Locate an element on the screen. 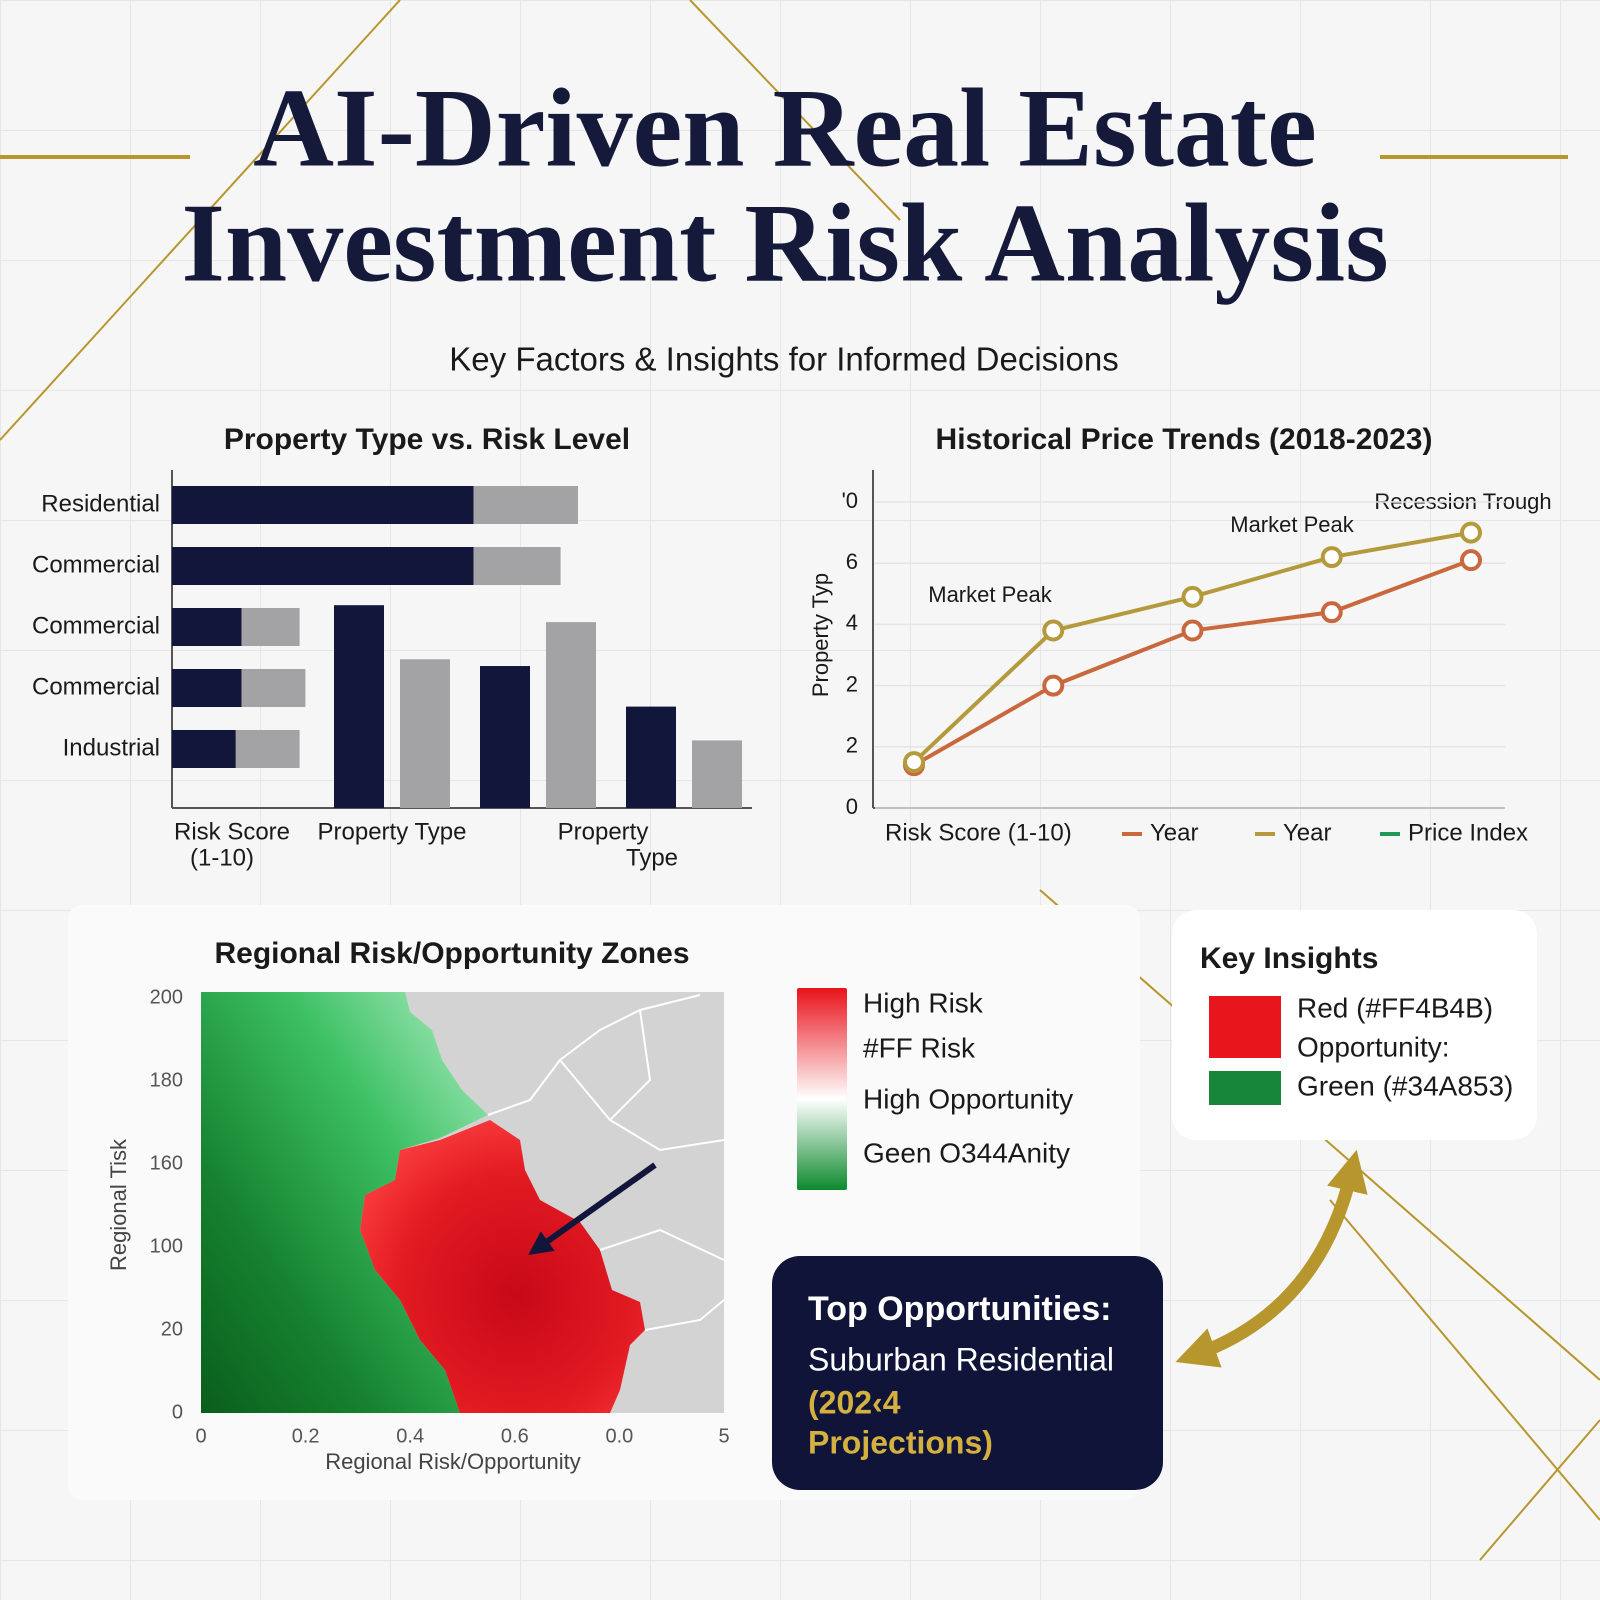 This screenshot has width=1600, height=1600. scale-label: High Risk is located at coordinates (923, 1002).